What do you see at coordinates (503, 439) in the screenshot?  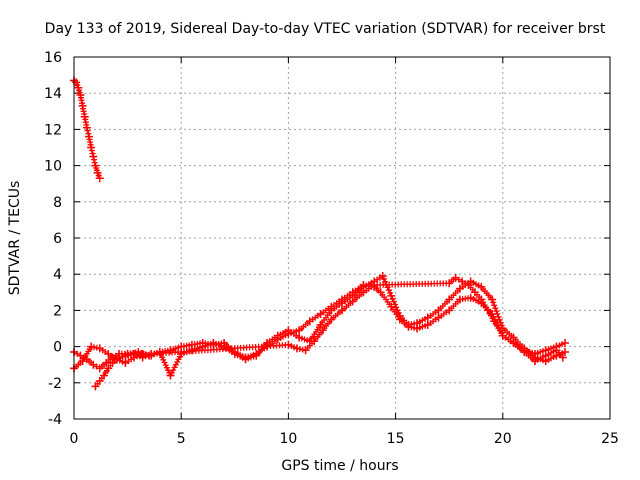 I see `x-tick-label: 20` at bounding box center [503, 439].